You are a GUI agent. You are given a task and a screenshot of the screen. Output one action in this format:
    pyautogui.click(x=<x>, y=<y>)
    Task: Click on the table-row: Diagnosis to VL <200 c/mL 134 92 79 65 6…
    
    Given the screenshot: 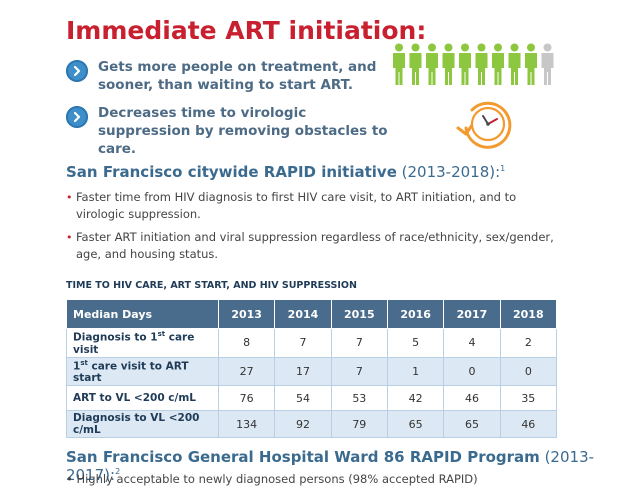 What is the action you would take?
    pyautogui.click(x=312, y=424)
    